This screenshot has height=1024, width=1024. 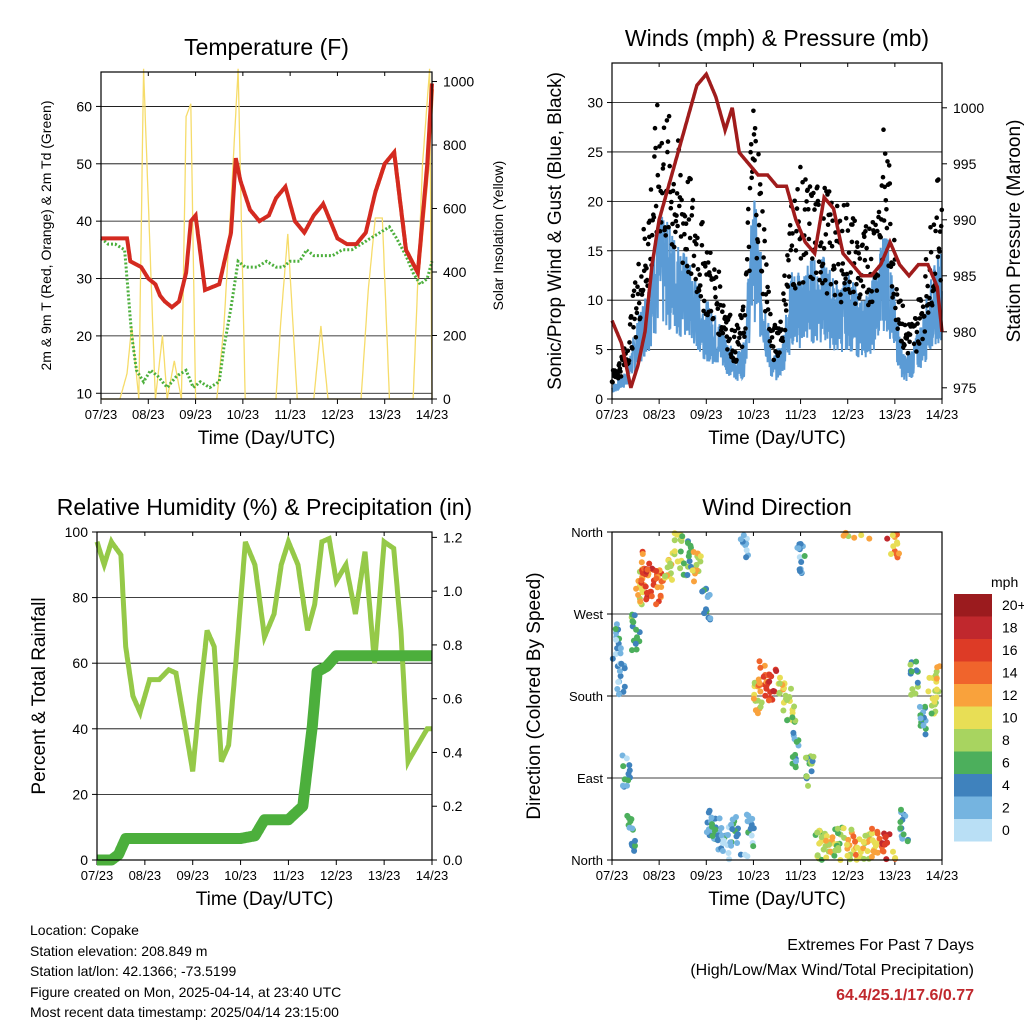 I want to click on wind-xtick-label: 07/23, so click(x=612, y=414).